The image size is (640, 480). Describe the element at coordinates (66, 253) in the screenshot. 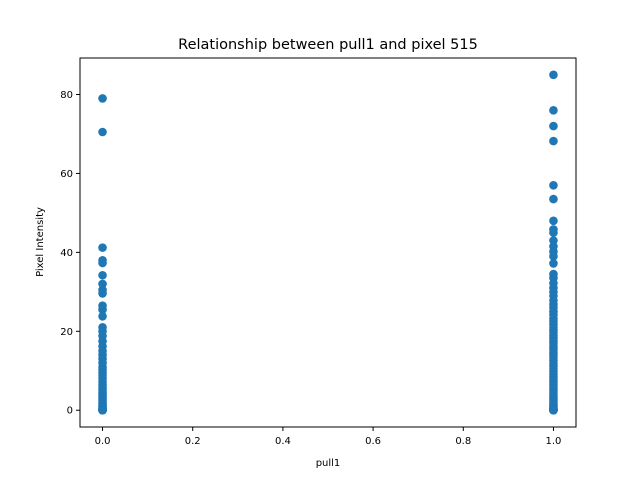

I see `y-tick-label: 40` at that location.